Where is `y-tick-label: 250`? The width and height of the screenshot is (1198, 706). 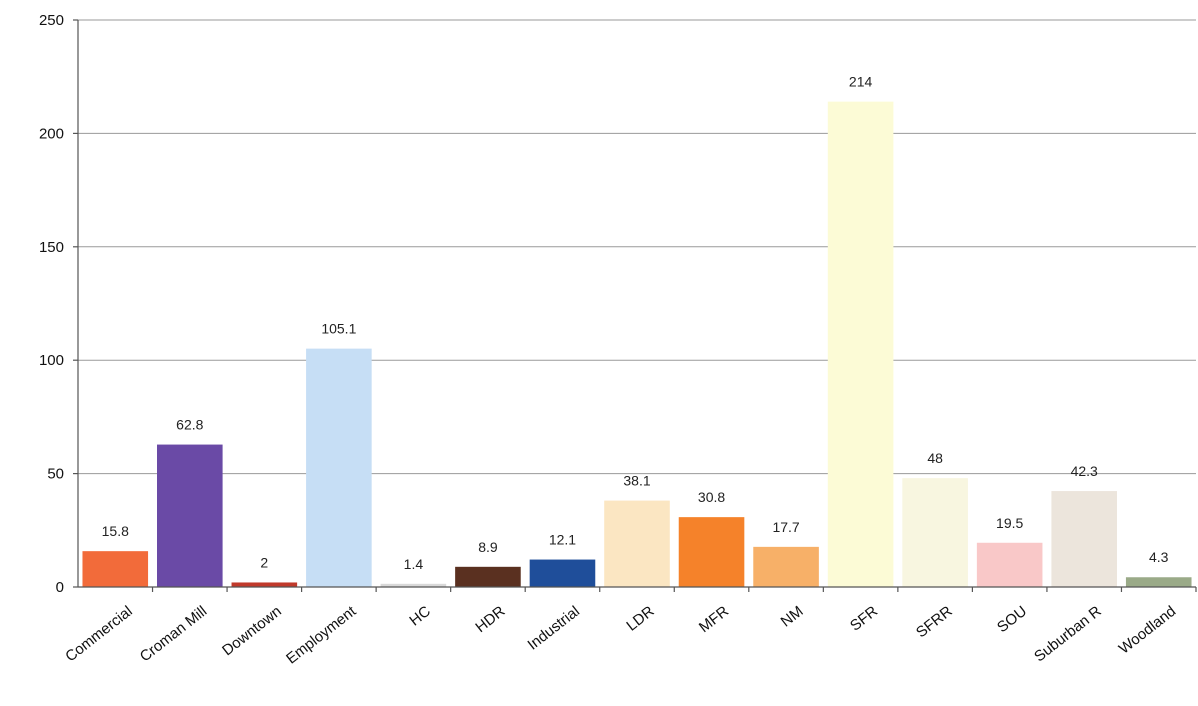 y-tick-label: 250 is located at coordinates (51, 20).